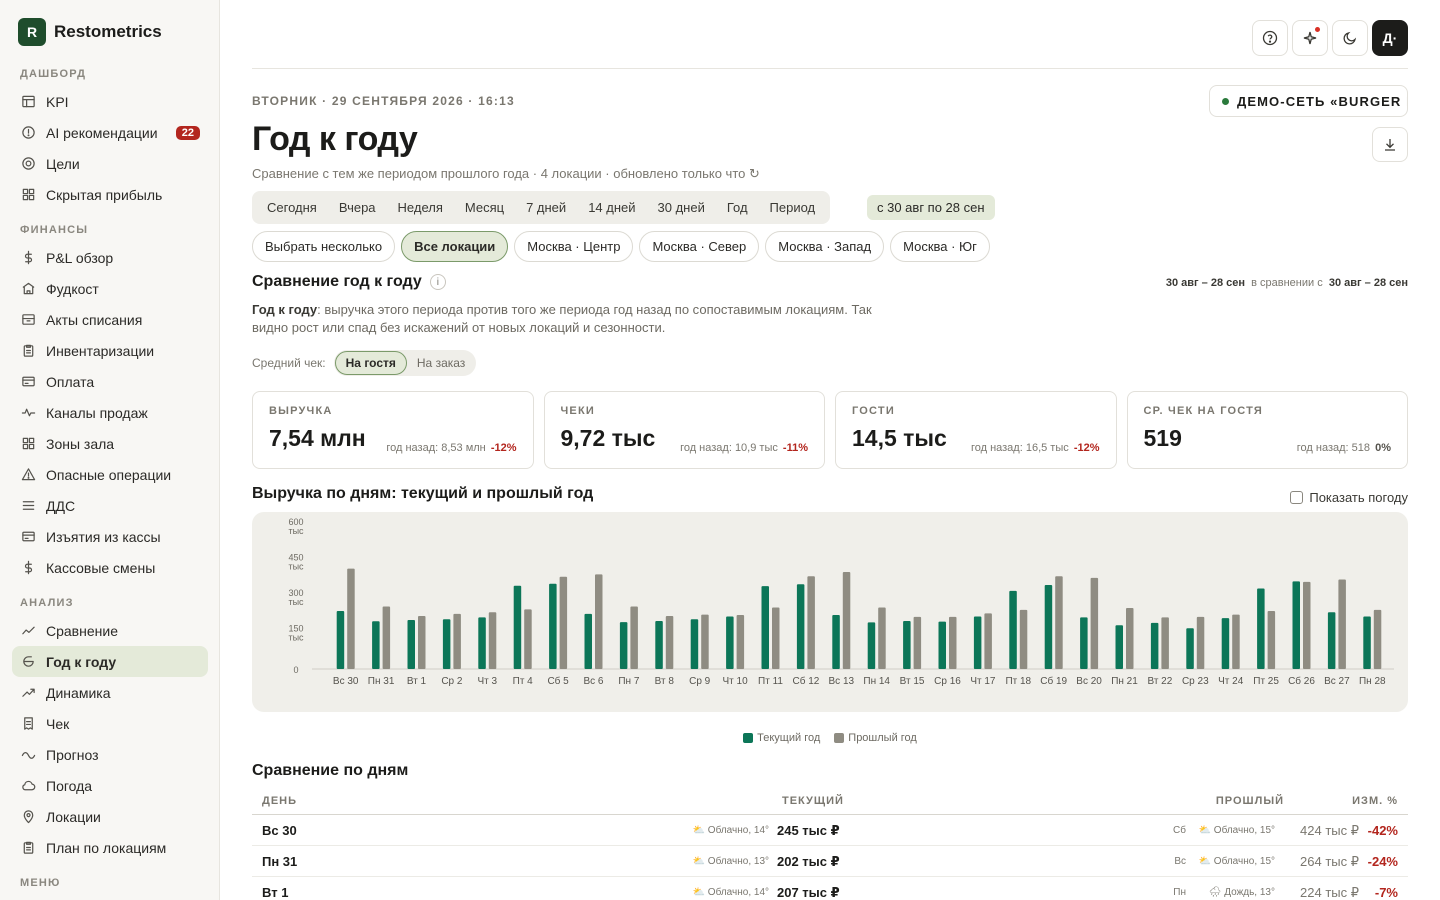 This screenshot has width=1440, height=900. What do you see at coordinates (110, 101) in the screenshot?
I see `sidebar-item: KPI` at bounding box center [110, 101].